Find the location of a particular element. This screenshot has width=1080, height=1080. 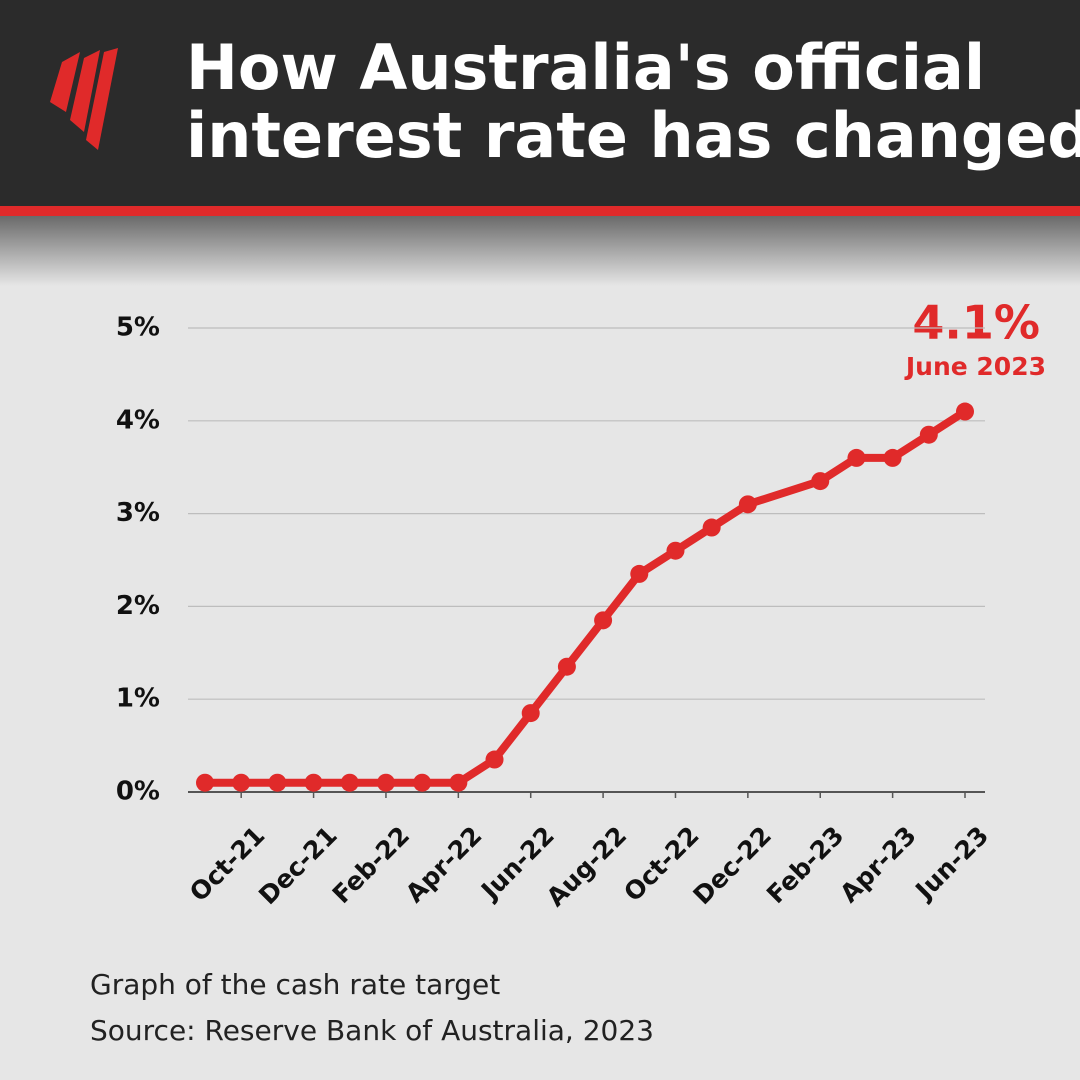

note: Source: Reserve Bank of Australia, 2023 is located at coordinates (372, 1030).